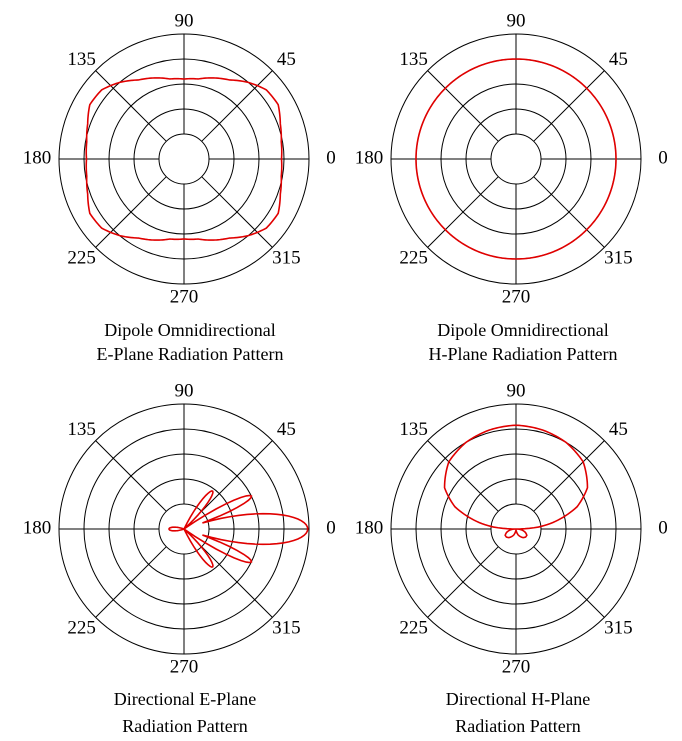 This screenshot has height=741, width=682. Describe the element at coordinates (518, 699) in the screenshot. I see `chart-caption-line: Directional H-Plane` at that location.